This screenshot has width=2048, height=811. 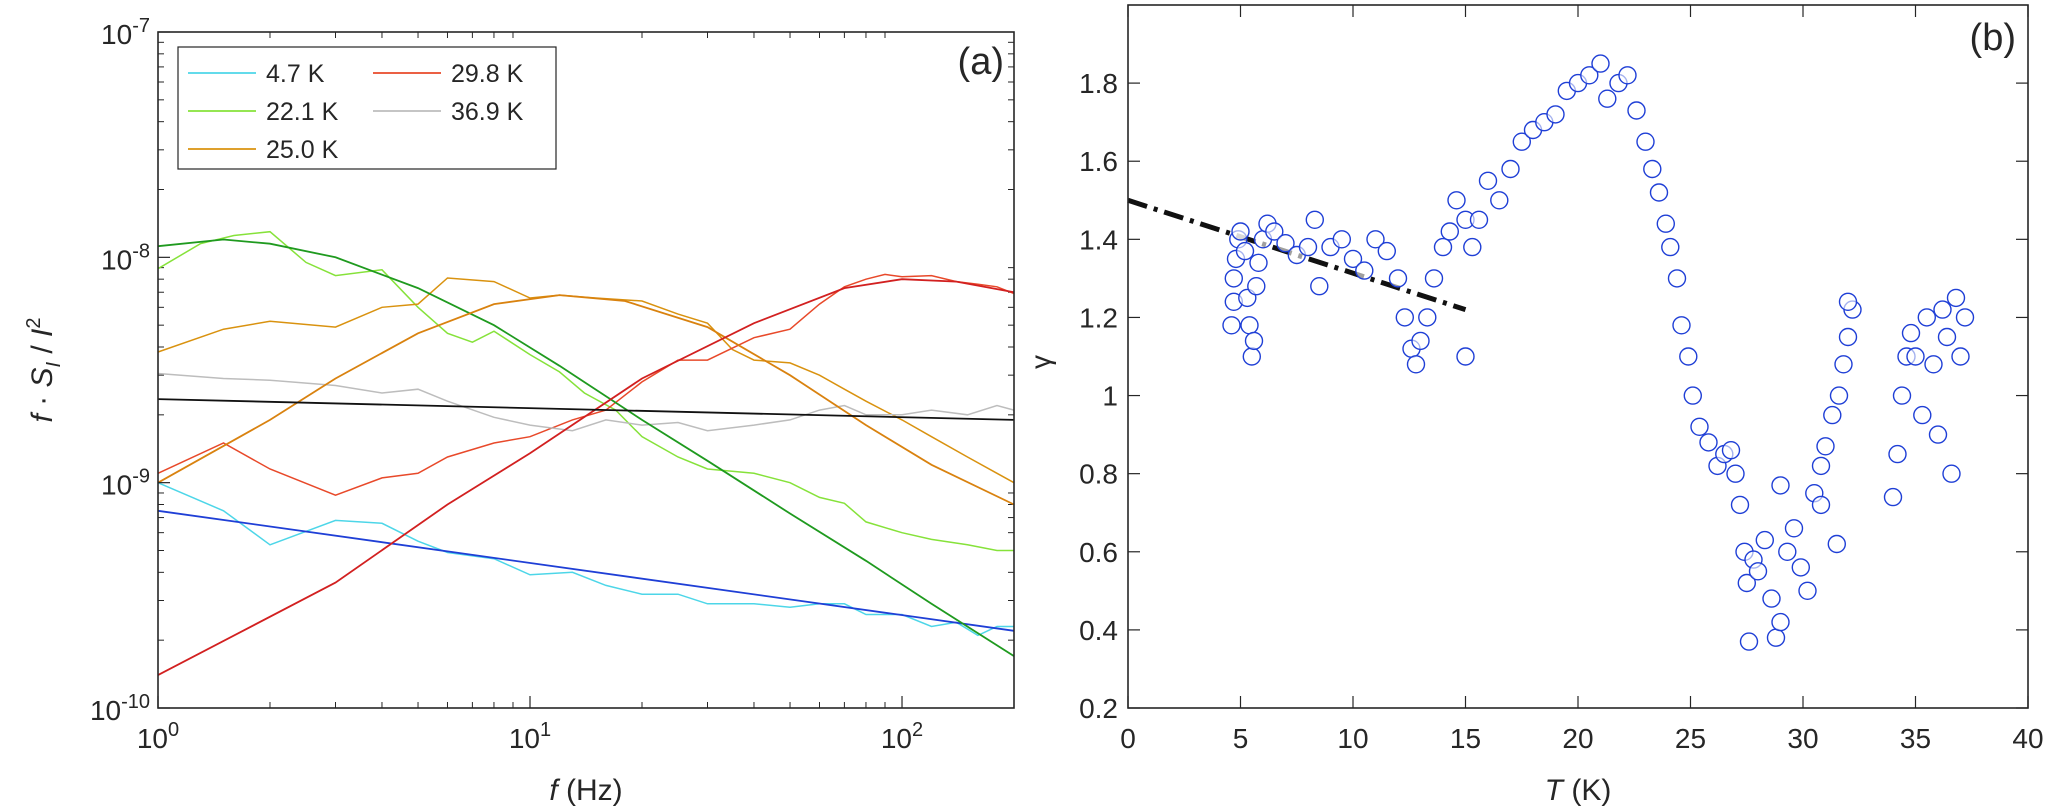 I want to click on series-line-29-8-k, so click(x=586, y=385).